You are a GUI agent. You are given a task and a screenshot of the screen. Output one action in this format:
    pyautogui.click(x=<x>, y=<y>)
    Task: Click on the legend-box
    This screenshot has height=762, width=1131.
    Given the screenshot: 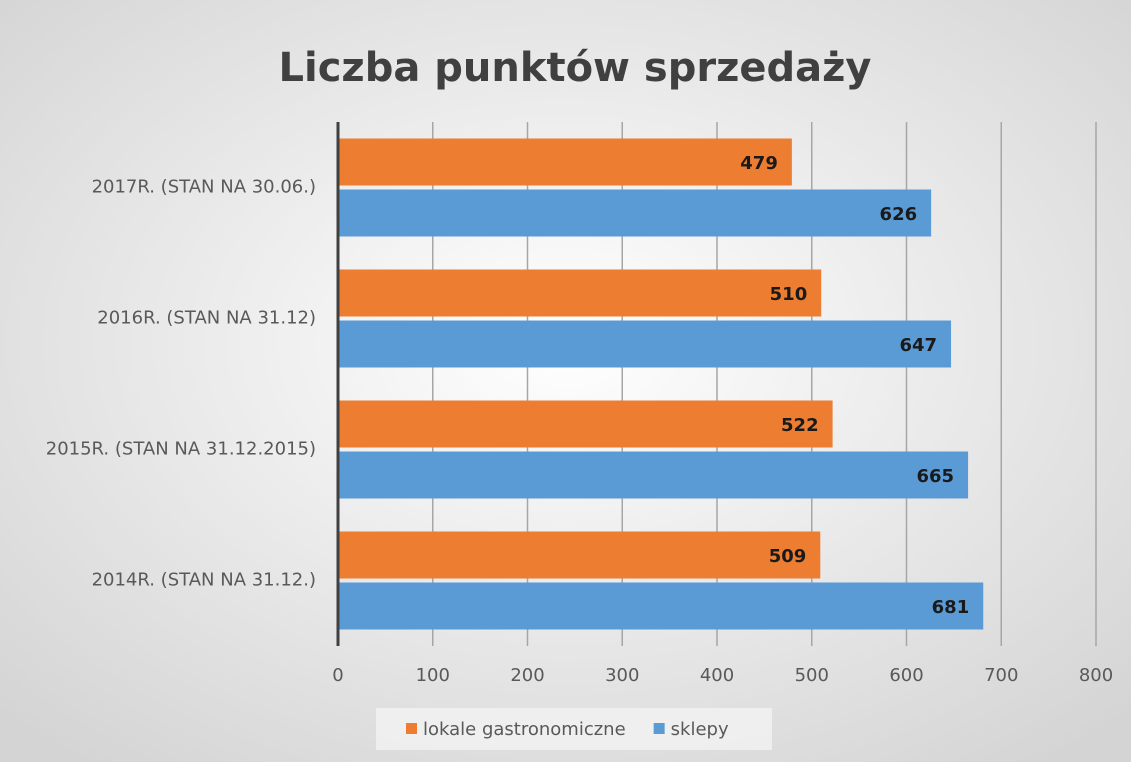 What is the action you would take?
    pyautogui.click(x=574, y=729)
    